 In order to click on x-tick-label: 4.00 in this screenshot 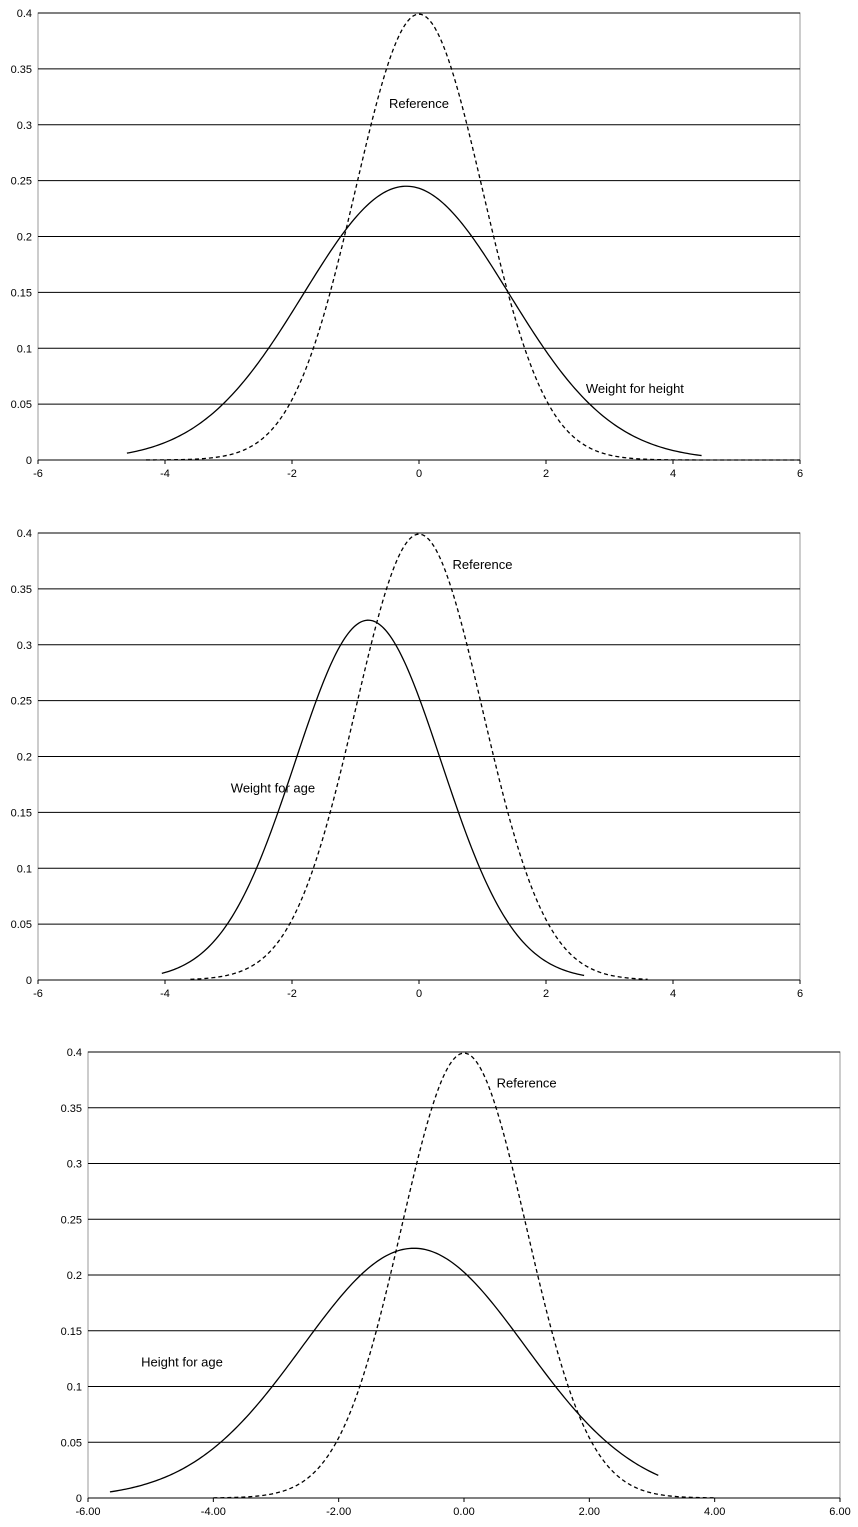, I will do `click(714, 1512)`.